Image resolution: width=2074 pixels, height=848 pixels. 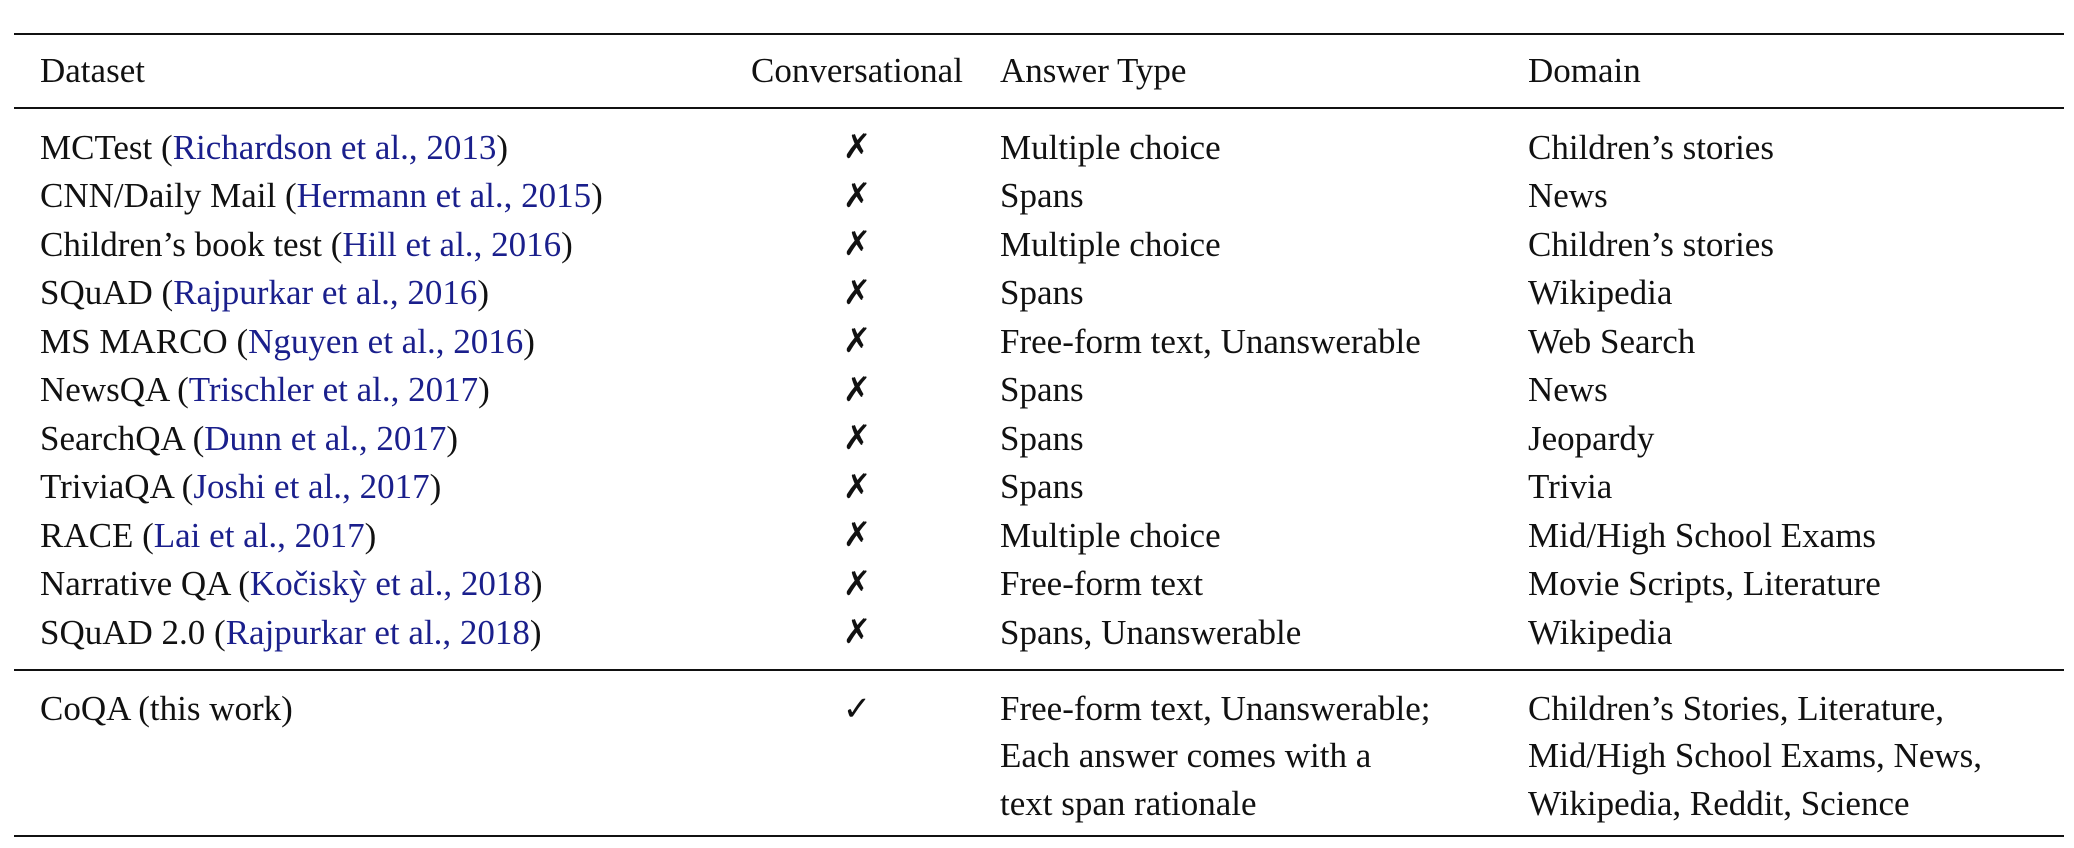 I want to click on citation-link: Rajpurkar et al., 2018, so click(x=377, y=632).